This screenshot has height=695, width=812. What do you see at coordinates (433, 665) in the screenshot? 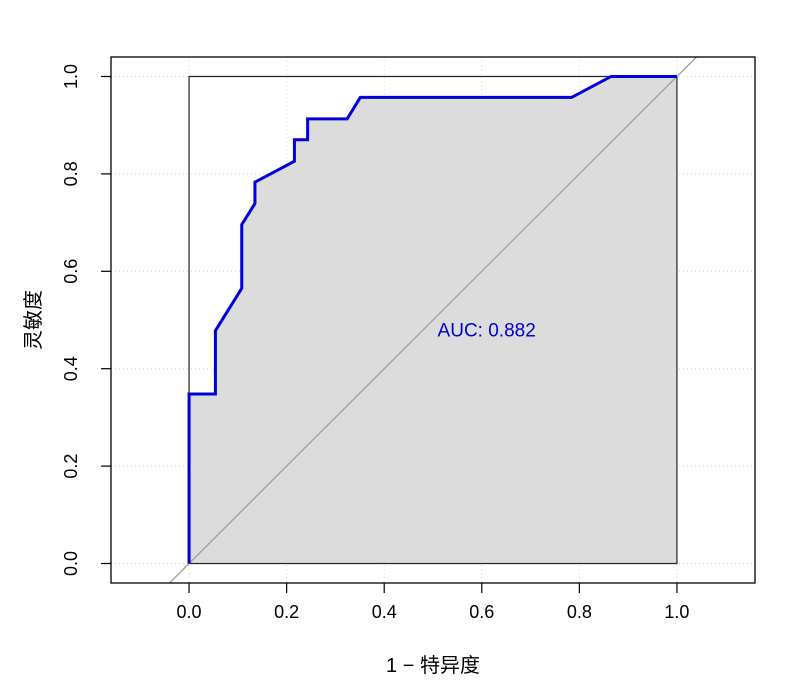
I see `x-axis-title: 1 − 特异度` at bounding box center [433, 665].